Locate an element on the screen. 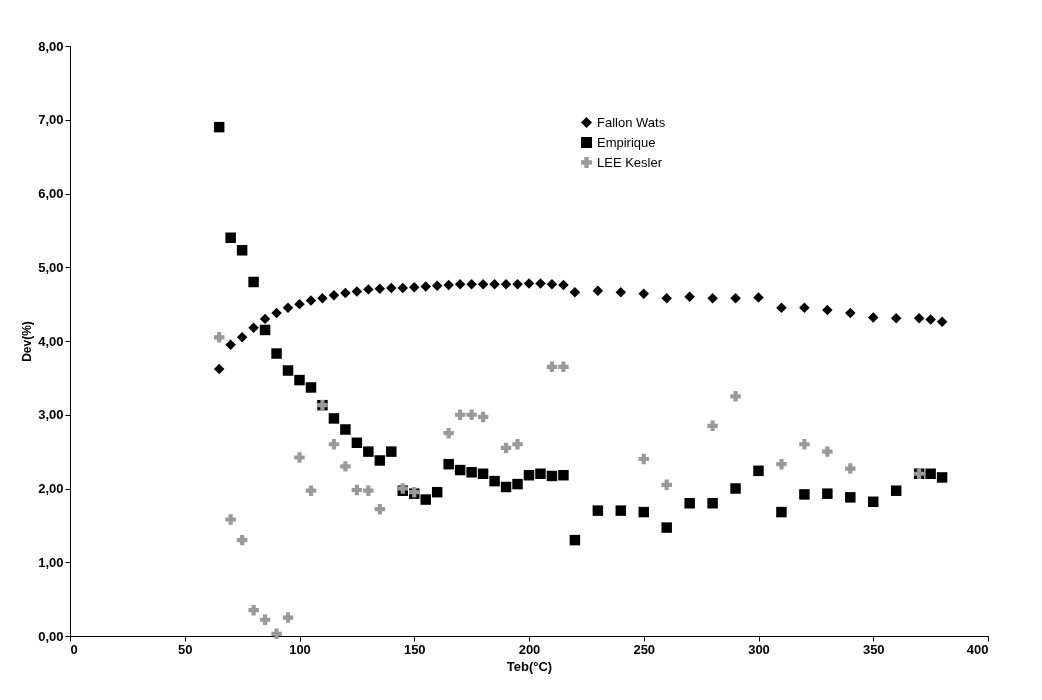 Image resolution: width=1042 pixels, height=700 pixels. y-tick-label: 0,00 is located at coordinates (51, 636).